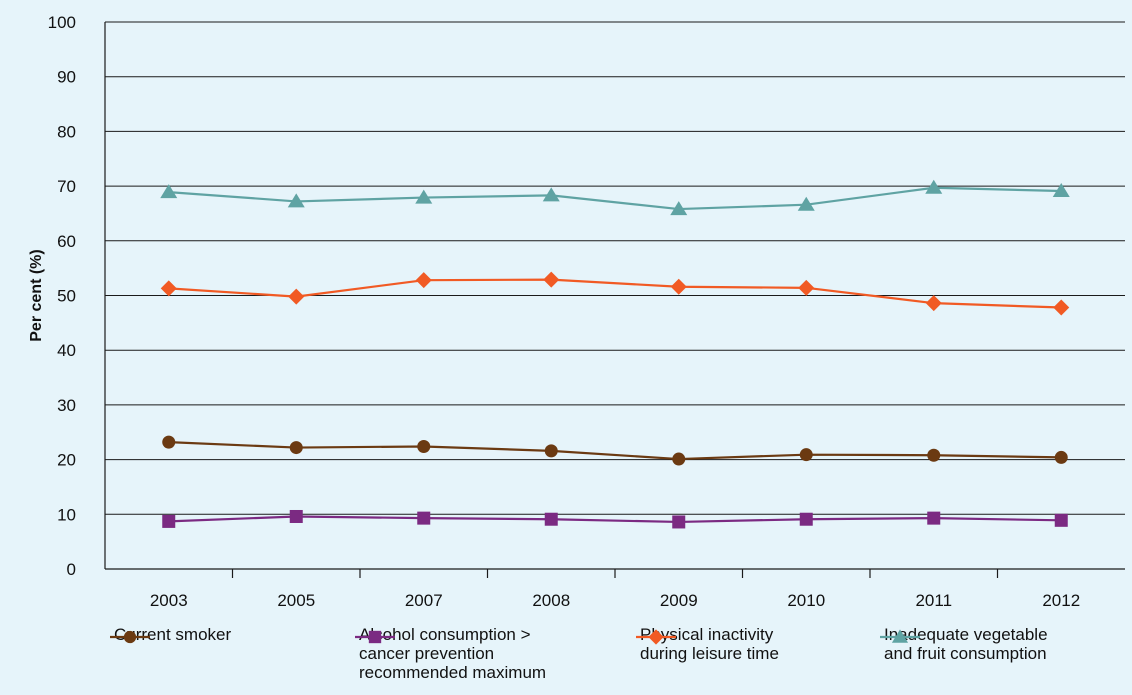  What do you see at coordinates (66, 460) in the screenshot?
I see `y-tick-label: 20` at bounding box center [66, 460].